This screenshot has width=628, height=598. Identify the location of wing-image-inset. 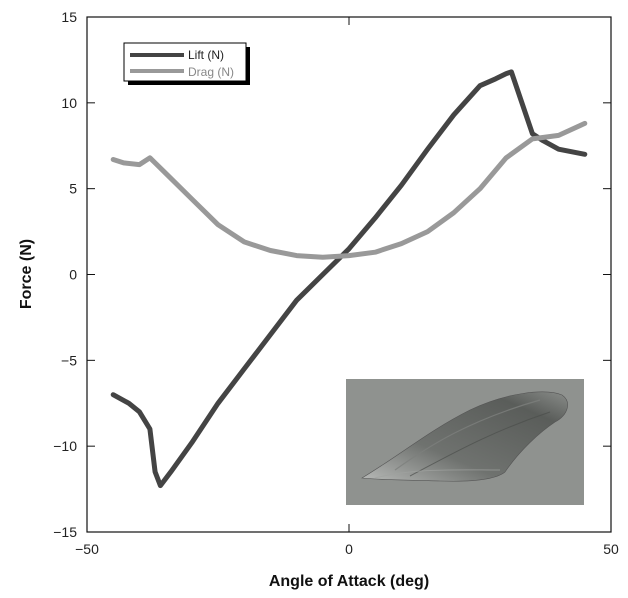
(465, 442).